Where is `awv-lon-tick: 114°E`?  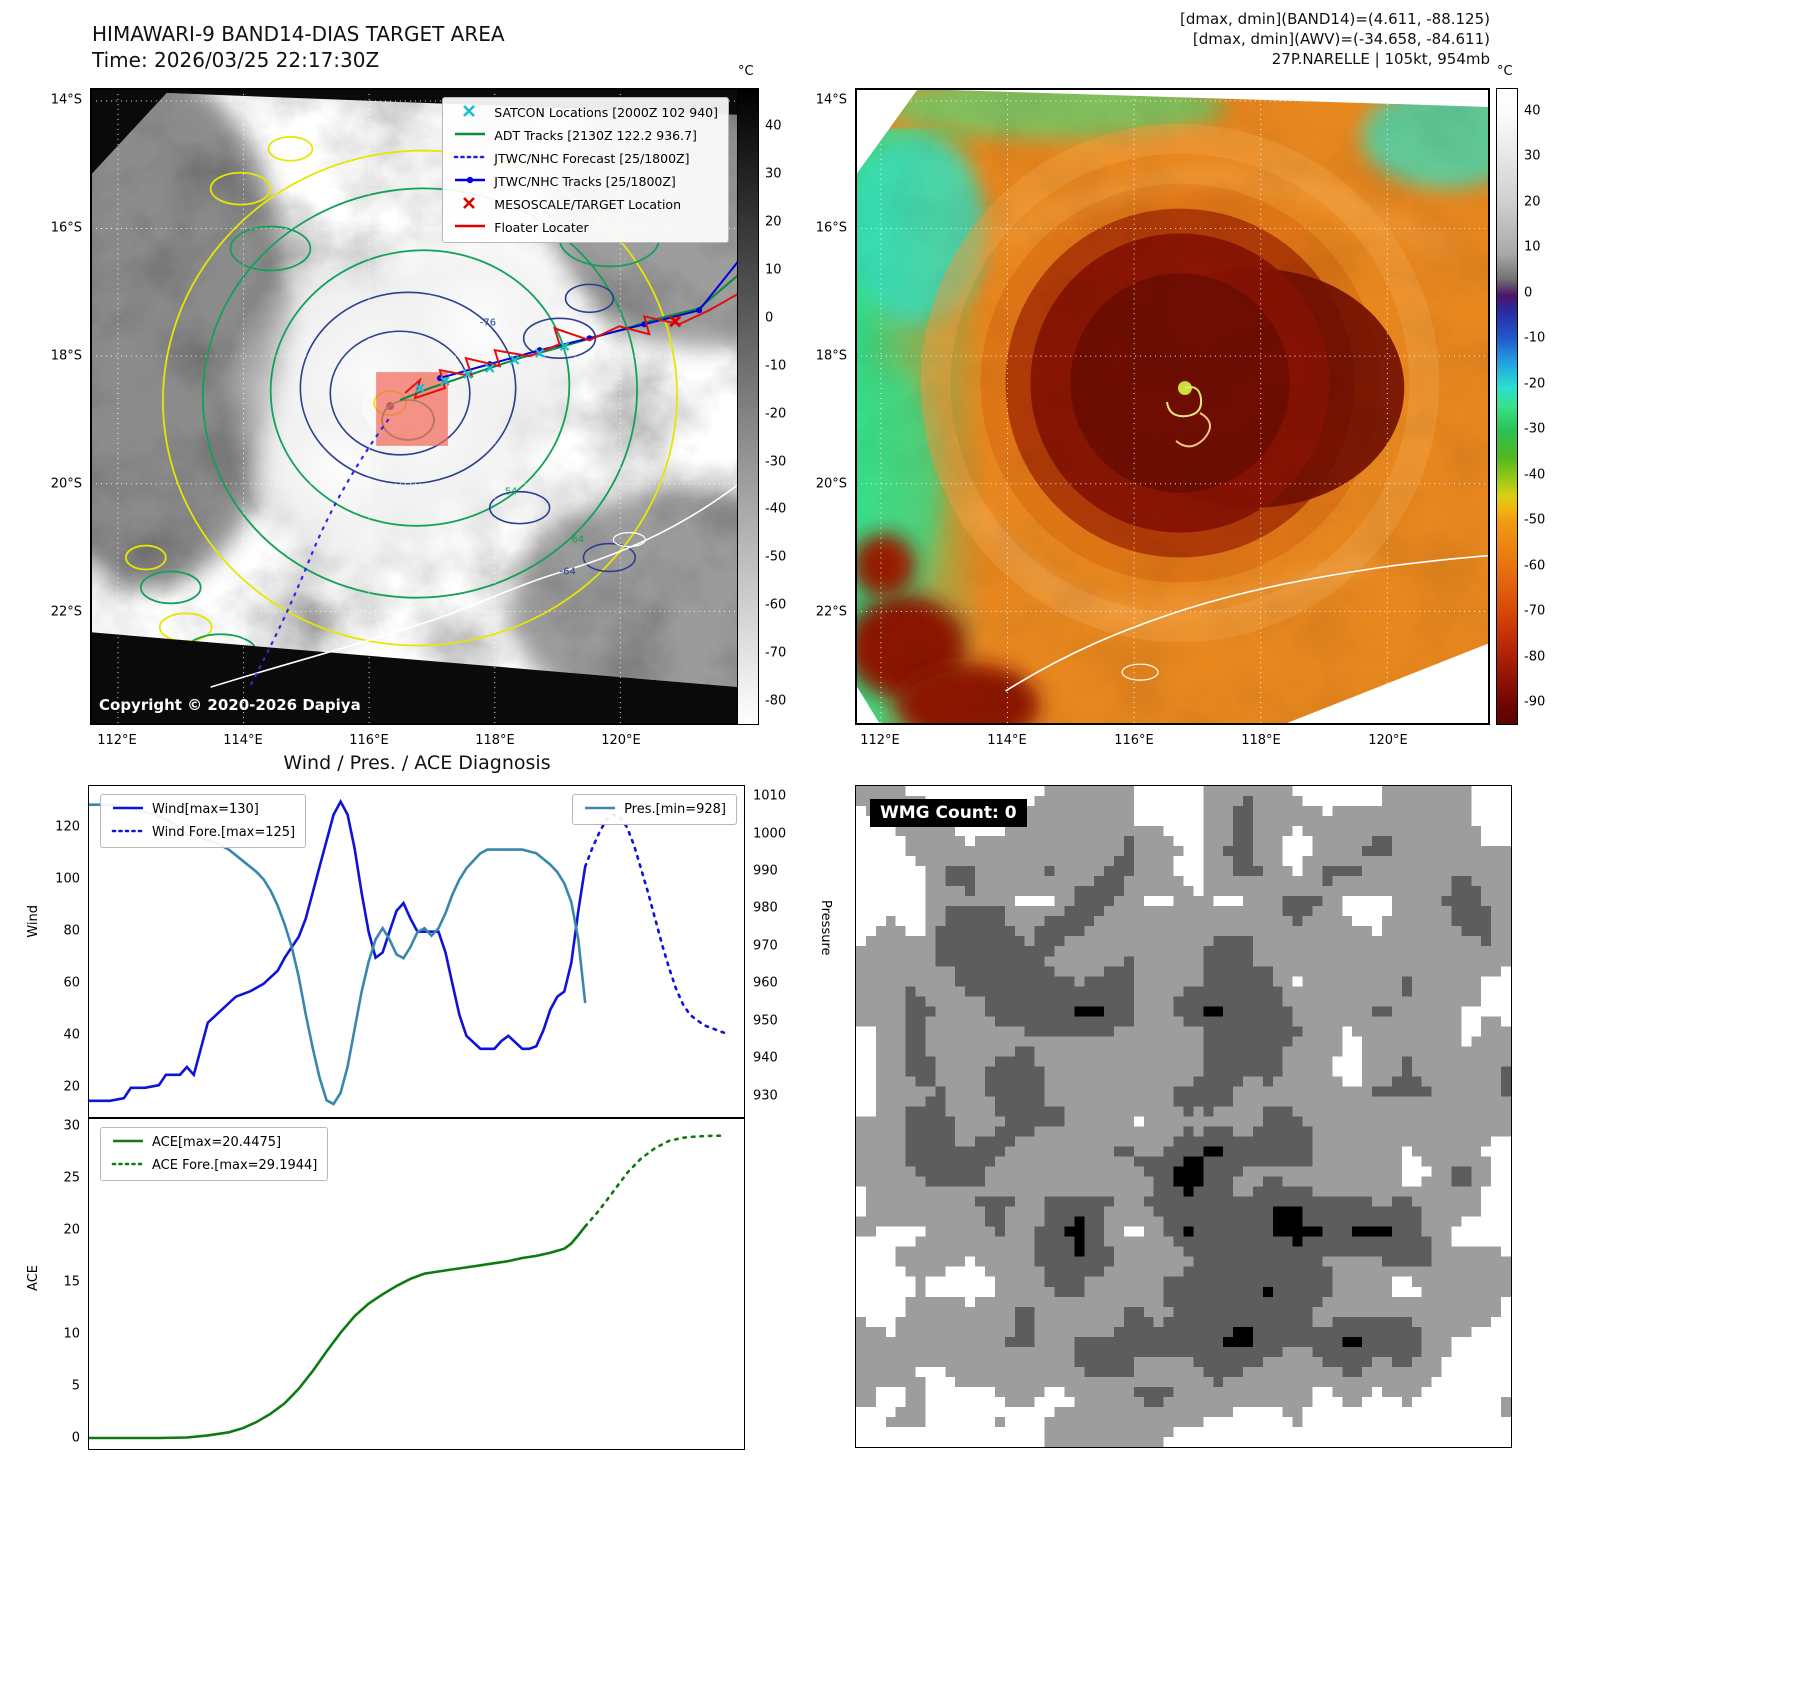 awv-lon-tick: 114°E is located at coordinates (1007, 740).